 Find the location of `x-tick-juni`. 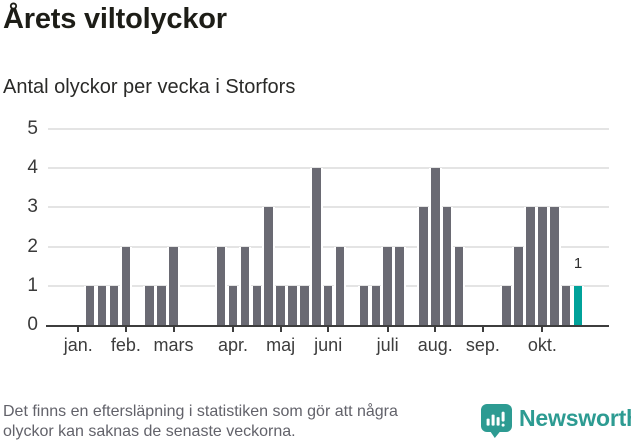

x-tick-juni is located at coordinates (328, 329).